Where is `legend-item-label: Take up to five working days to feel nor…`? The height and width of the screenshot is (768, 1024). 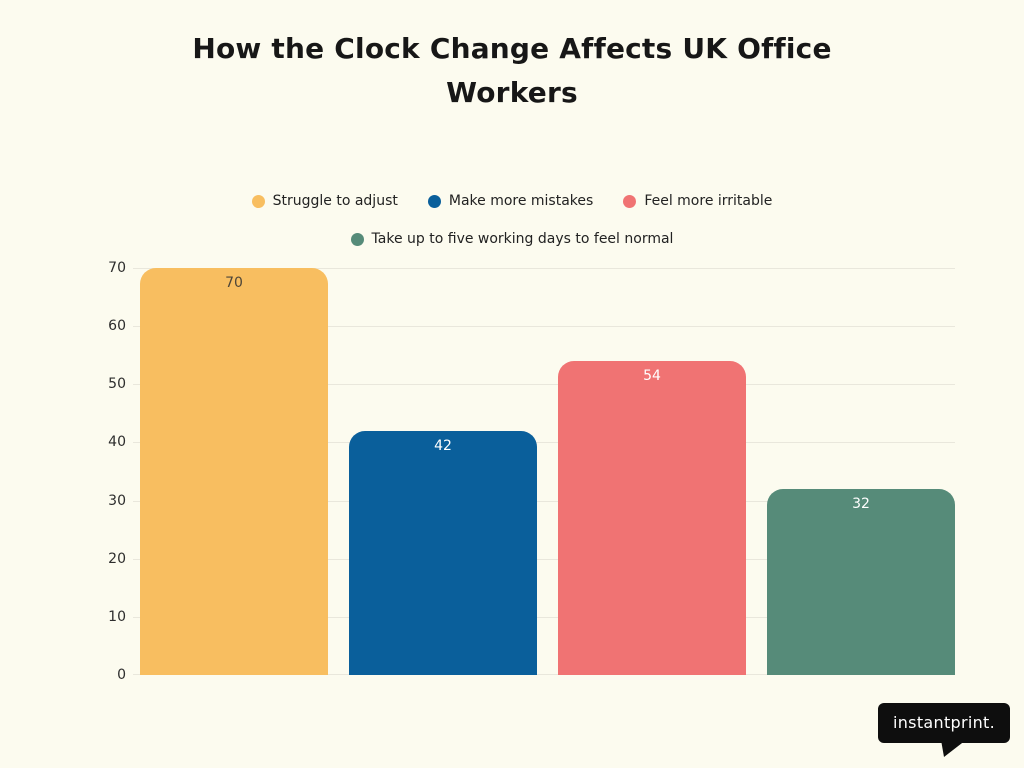
legend-item-label: Take up to five working days to feel nor… is located at coordinates (522, 239).